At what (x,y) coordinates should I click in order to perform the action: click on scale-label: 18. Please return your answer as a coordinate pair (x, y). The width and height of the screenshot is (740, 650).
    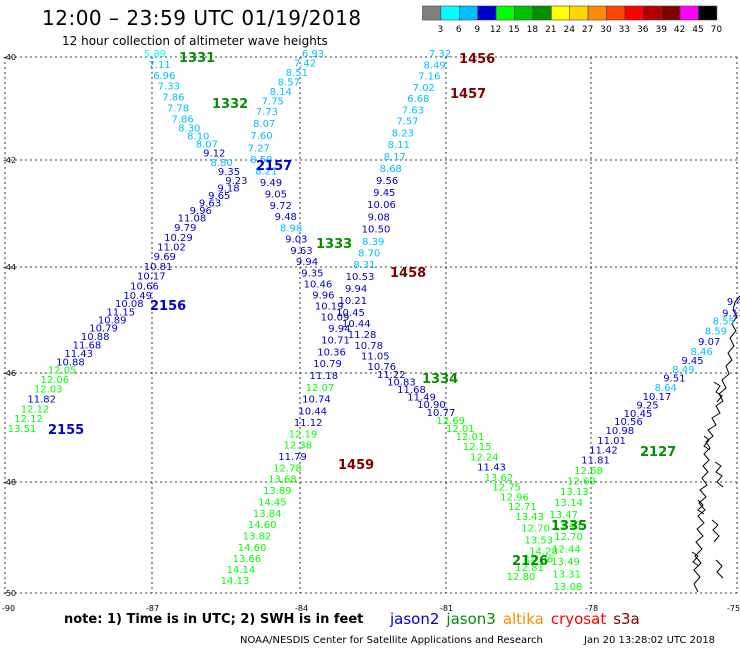
    Looking at the image, I should click on (533, 30).